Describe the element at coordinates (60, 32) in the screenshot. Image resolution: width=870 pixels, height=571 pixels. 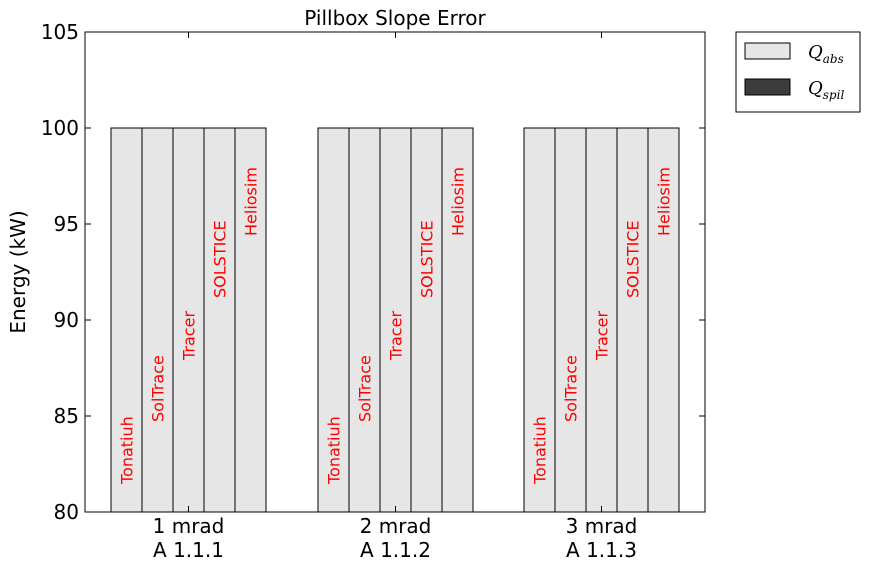
I see `y-tick-label: 105` at that location.